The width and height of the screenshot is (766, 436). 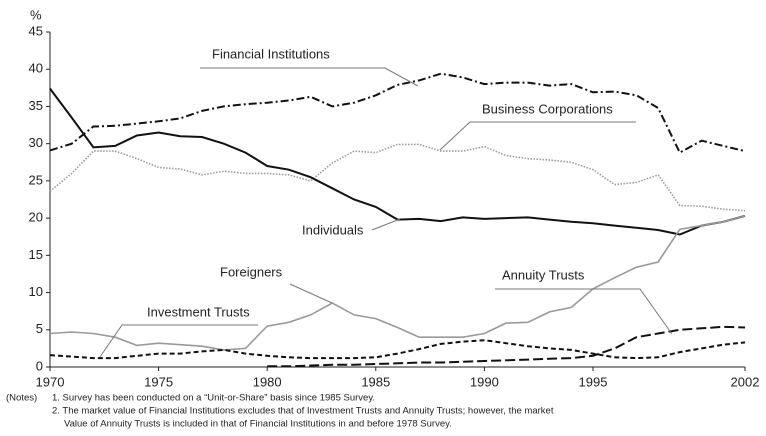 I want to click on series-label: Financial Institutions, so click(x=271, y=53).